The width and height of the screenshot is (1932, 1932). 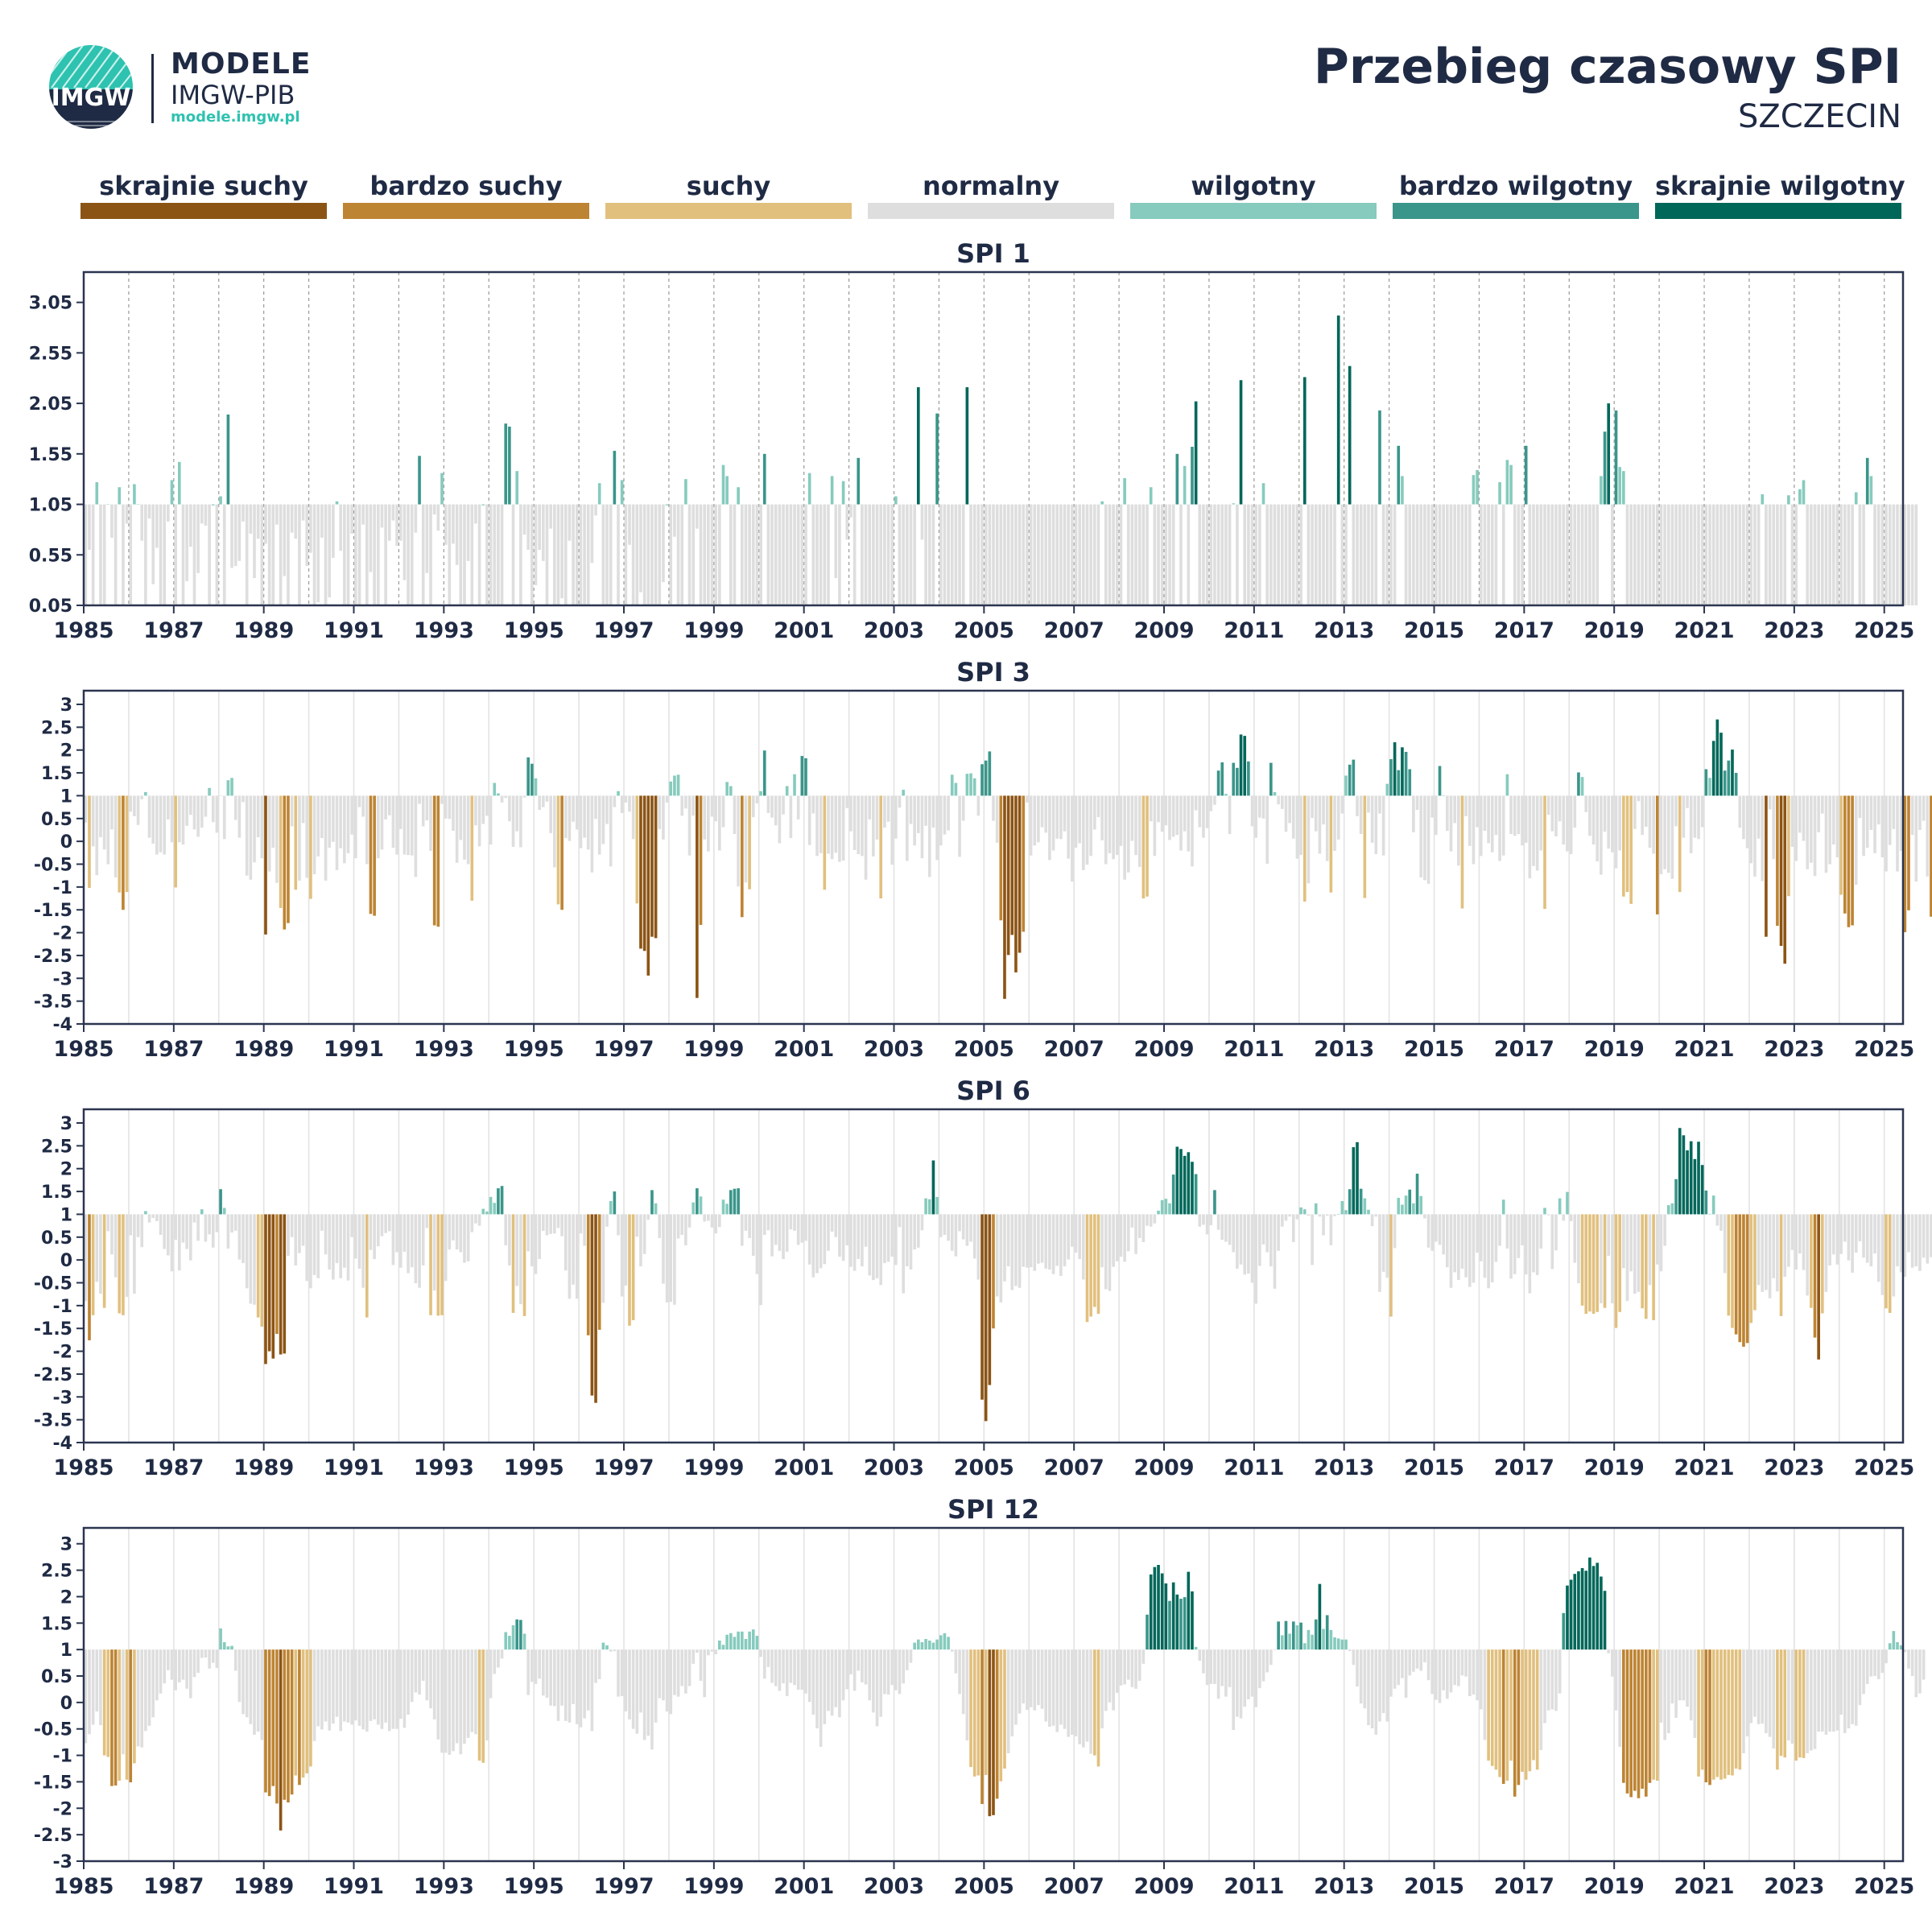 I want to click on y-tick-label: -0.5, so click(x=53, y=866).